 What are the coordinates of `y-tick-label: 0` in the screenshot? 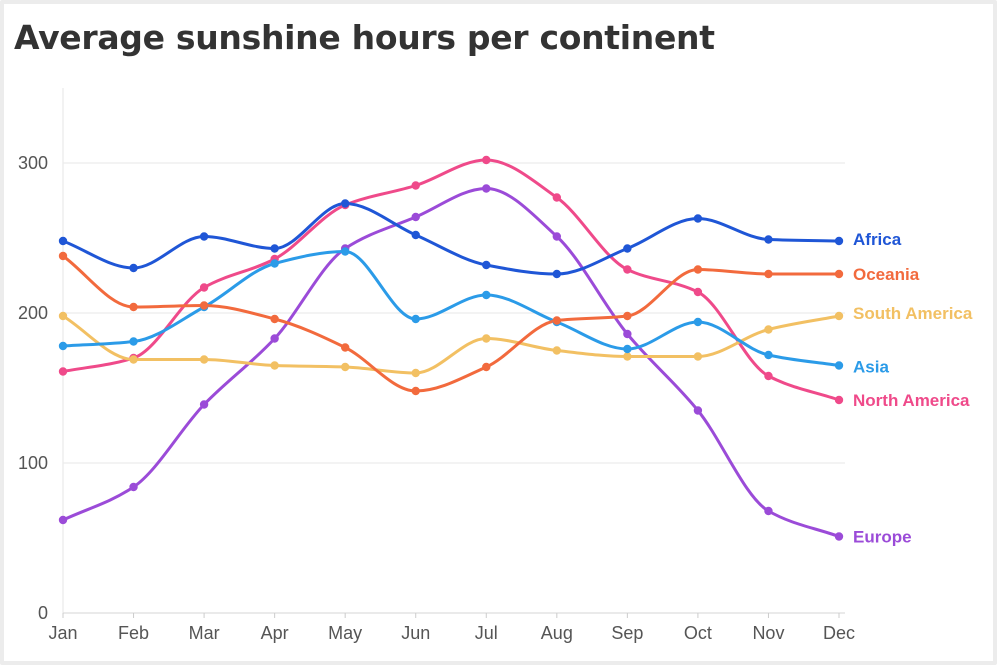 It's located at (43, 613).